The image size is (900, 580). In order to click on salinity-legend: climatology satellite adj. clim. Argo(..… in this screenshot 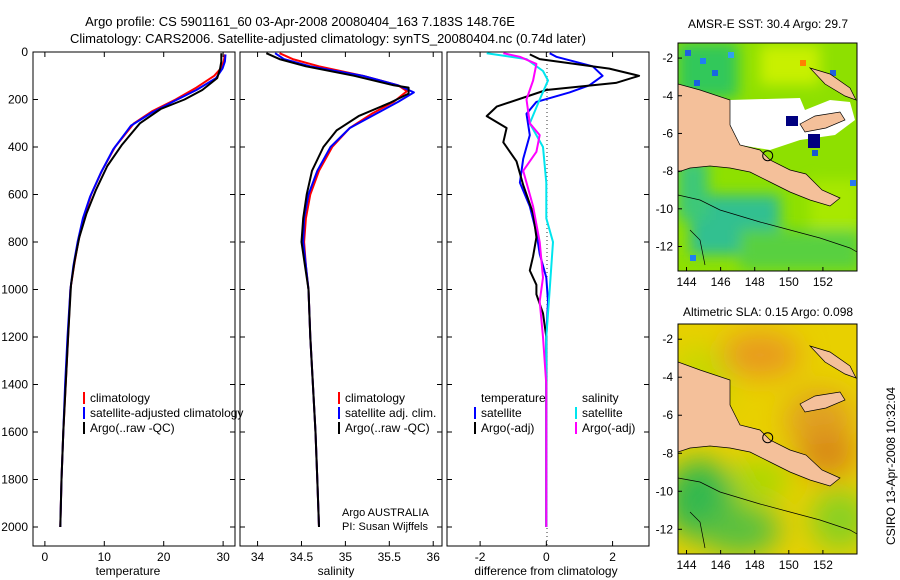, I will do `click(387, 413)`.